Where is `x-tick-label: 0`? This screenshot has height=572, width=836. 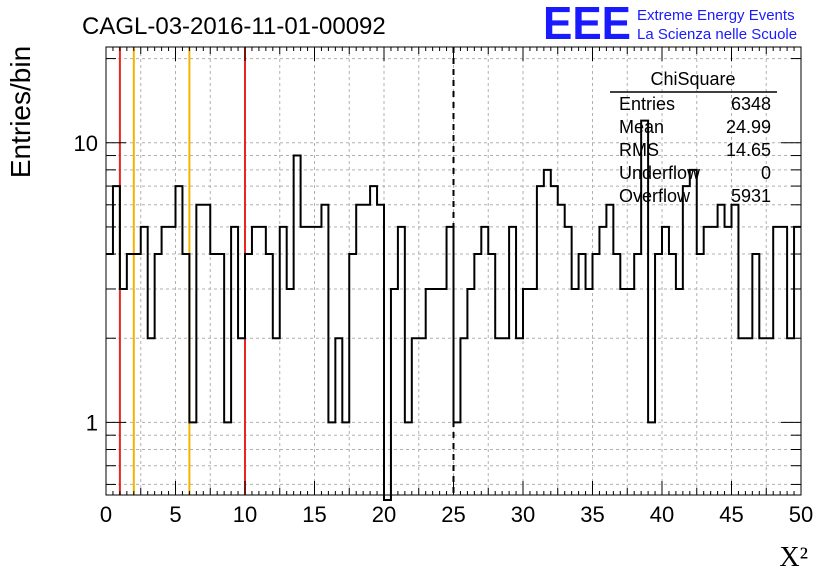 x-tick-label: 0 is located at coordinates (106, 514).